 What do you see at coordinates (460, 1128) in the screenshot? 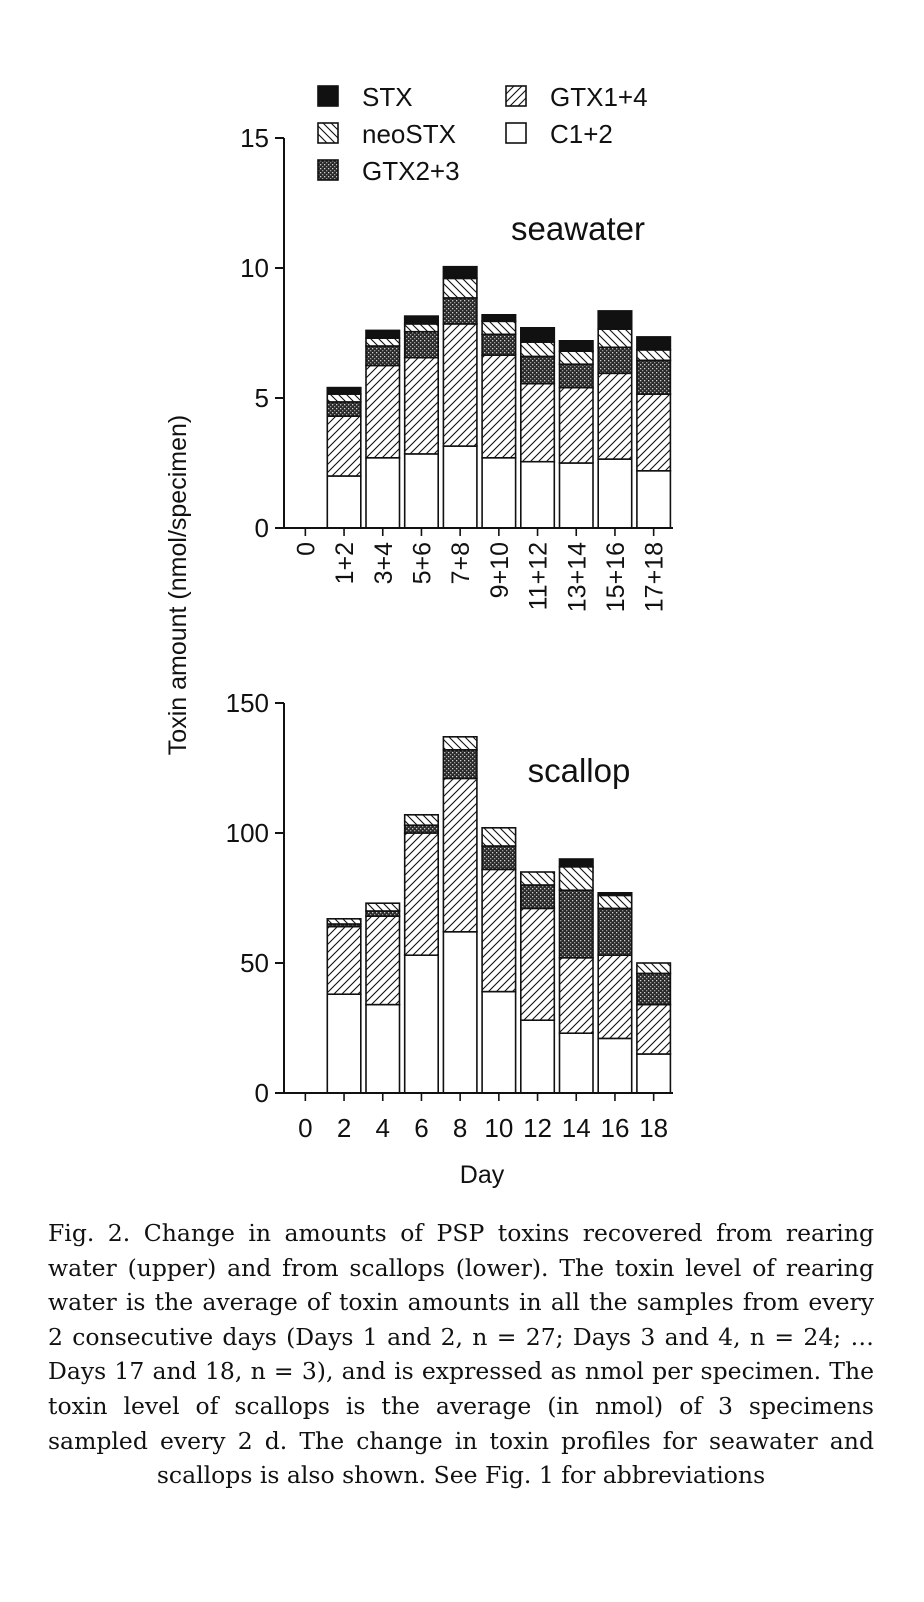
I see `x-tick-label-scallop-8: 8` at bounding box center [460, 1128].